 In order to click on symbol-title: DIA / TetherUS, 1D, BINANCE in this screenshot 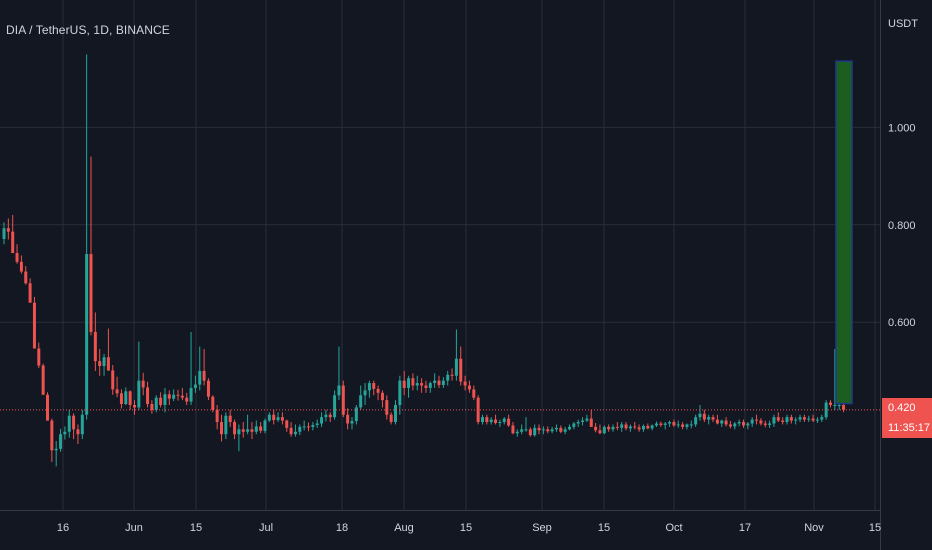, I will do `click(88, 30)`.